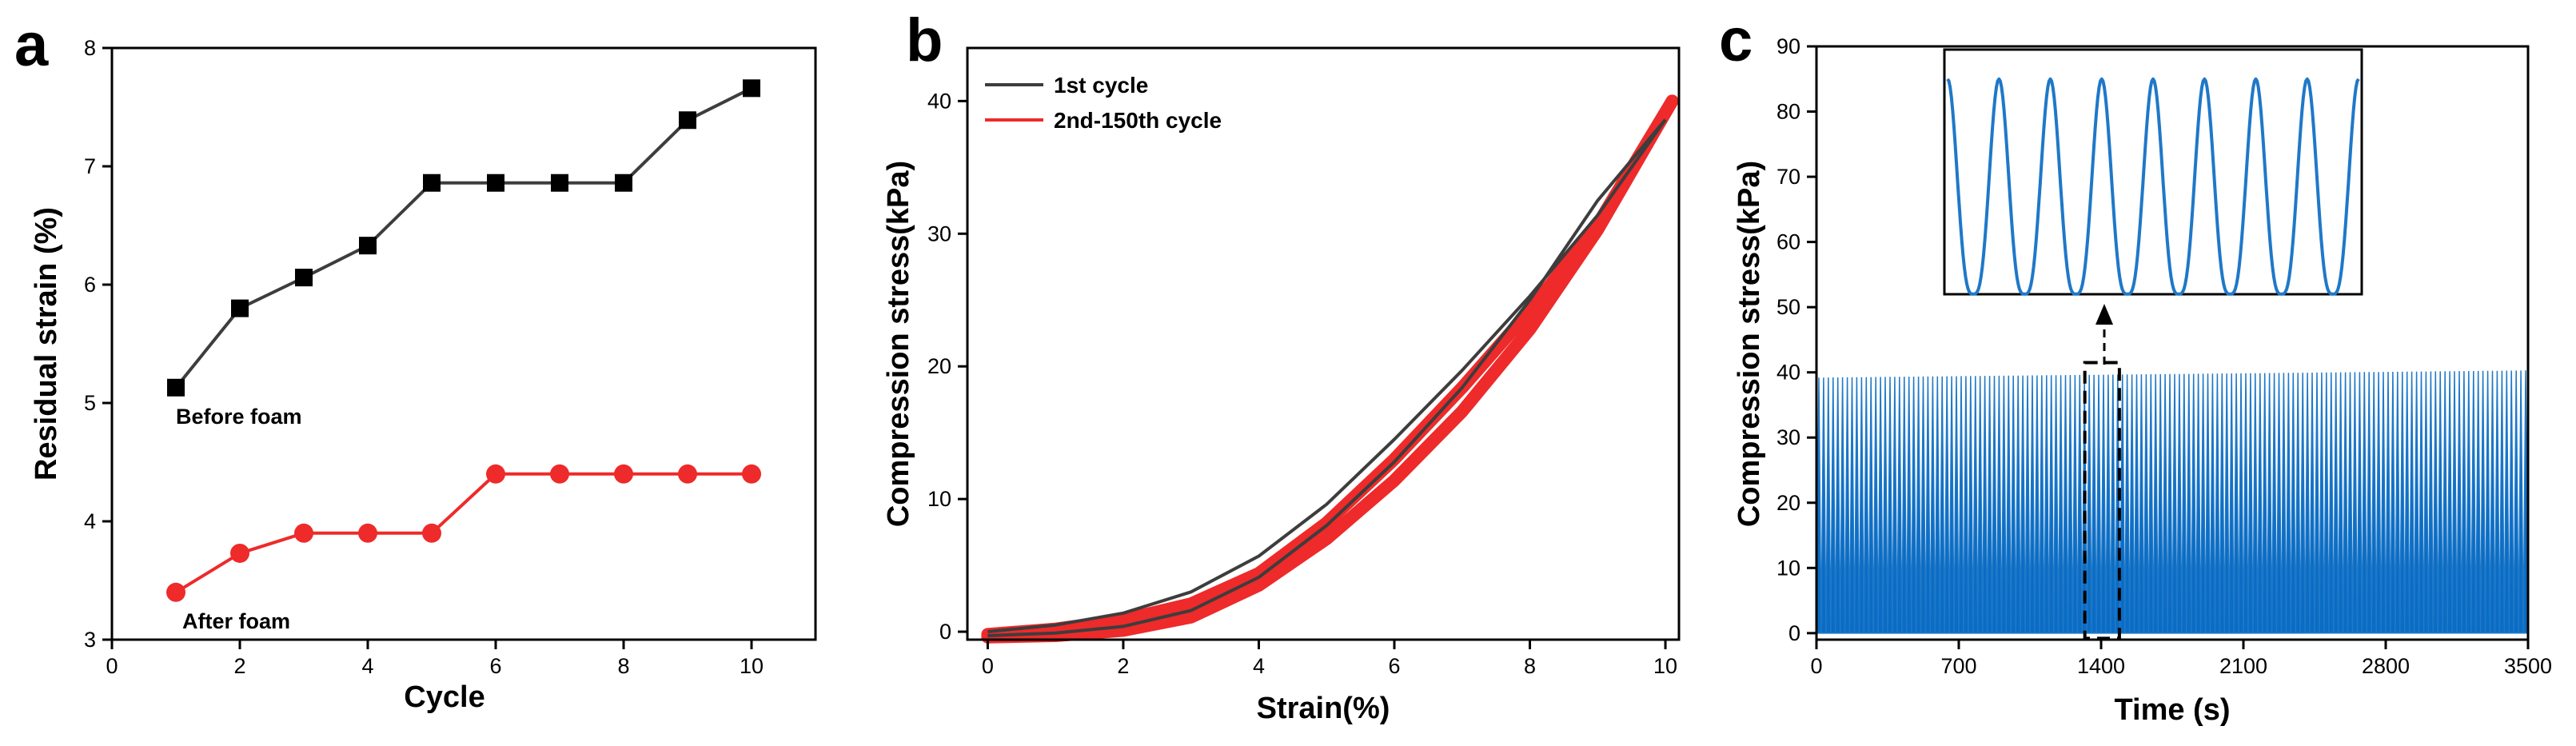 This screenshot has width=2576, height=746. What do you see at coordinates (1104, 103) in the screenshot?
I see `panel-b-legend: 1st cycle 2nd-150th cycle` at bounding box center [1104, 103].